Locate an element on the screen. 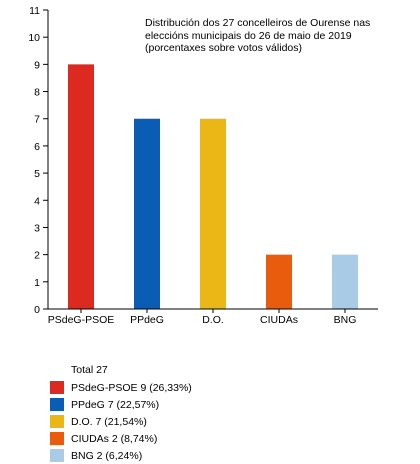 This screenshot has height=464, width=420. y-tick-label: 5 is located at coordinates (37, 174).